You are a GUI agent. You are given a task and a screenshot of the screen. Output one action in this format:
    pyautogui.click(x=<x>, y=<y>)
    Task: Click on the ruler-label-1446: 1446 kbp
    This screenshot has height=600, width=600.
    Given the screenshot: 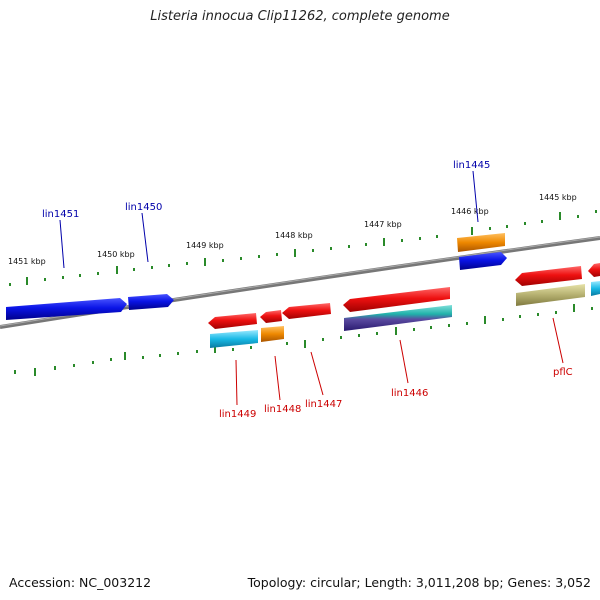 What is the action you would take?
    pyautogui.click(x=470, y=211)
    